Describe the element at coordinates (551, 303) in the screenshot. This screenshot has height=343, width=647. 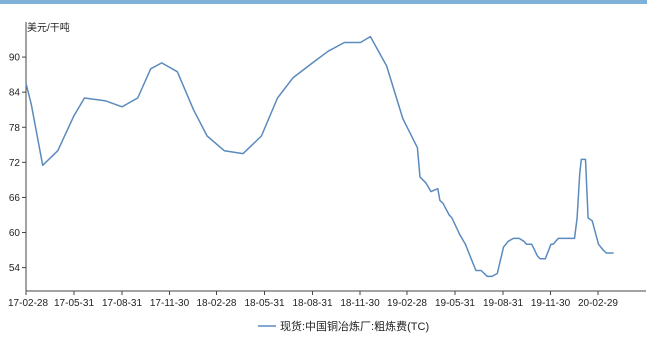
I see `x-tick-label: 19-11-30` at that location.